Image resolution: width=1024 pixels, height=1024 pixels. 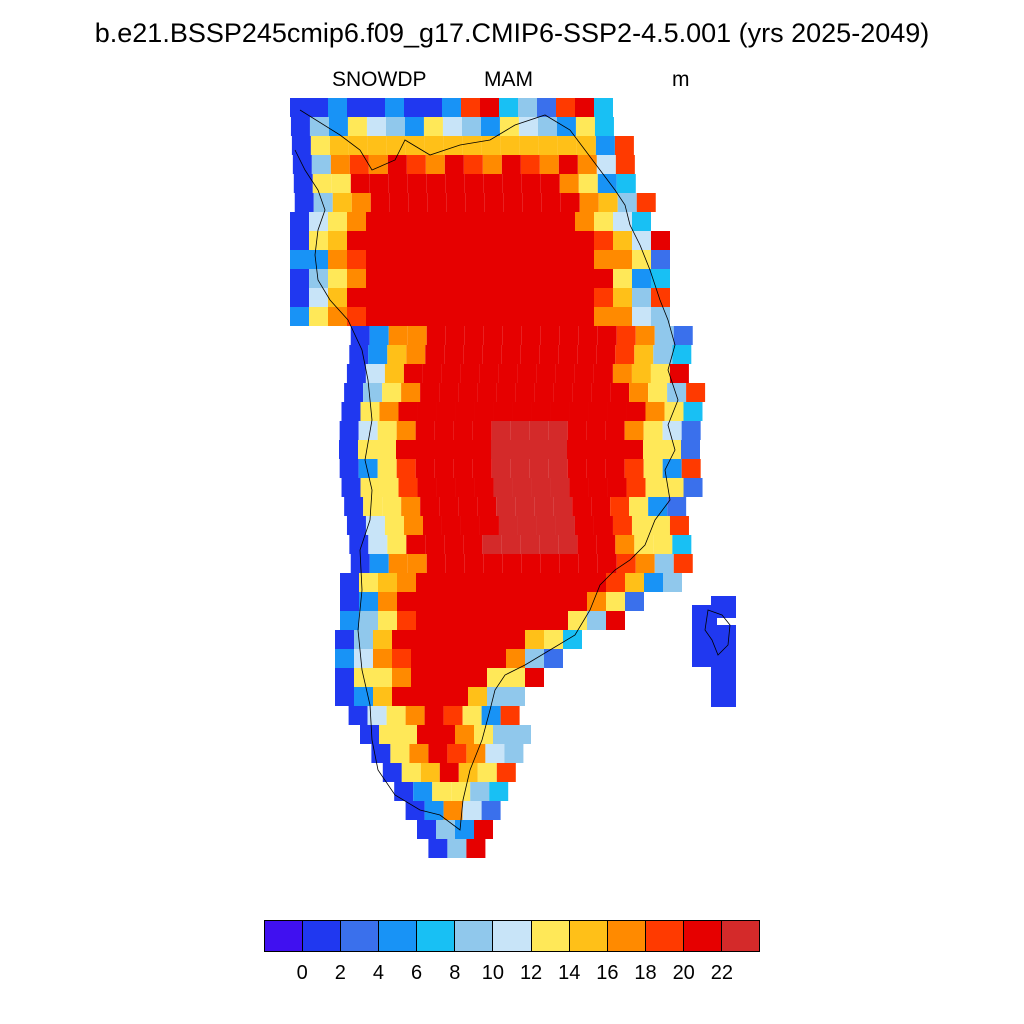 I want to click on colorbar-tick-label: 18, so click(x=645, y=973).